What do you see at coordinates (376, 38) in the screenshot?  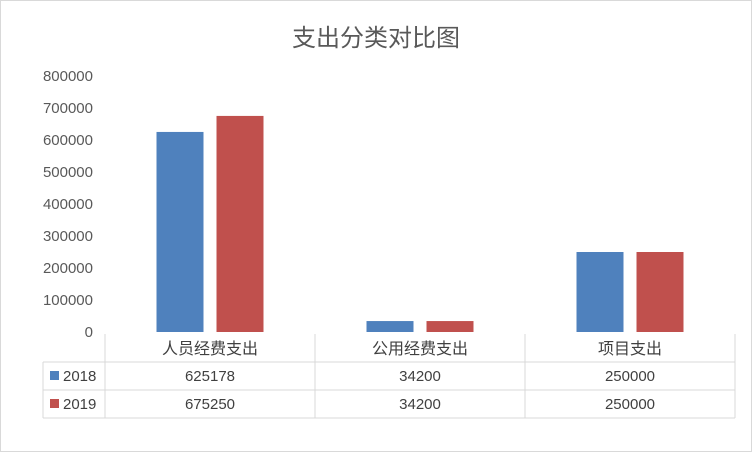 I see `chart-title: 支出分类对比图` at bounding box center [376, 38].